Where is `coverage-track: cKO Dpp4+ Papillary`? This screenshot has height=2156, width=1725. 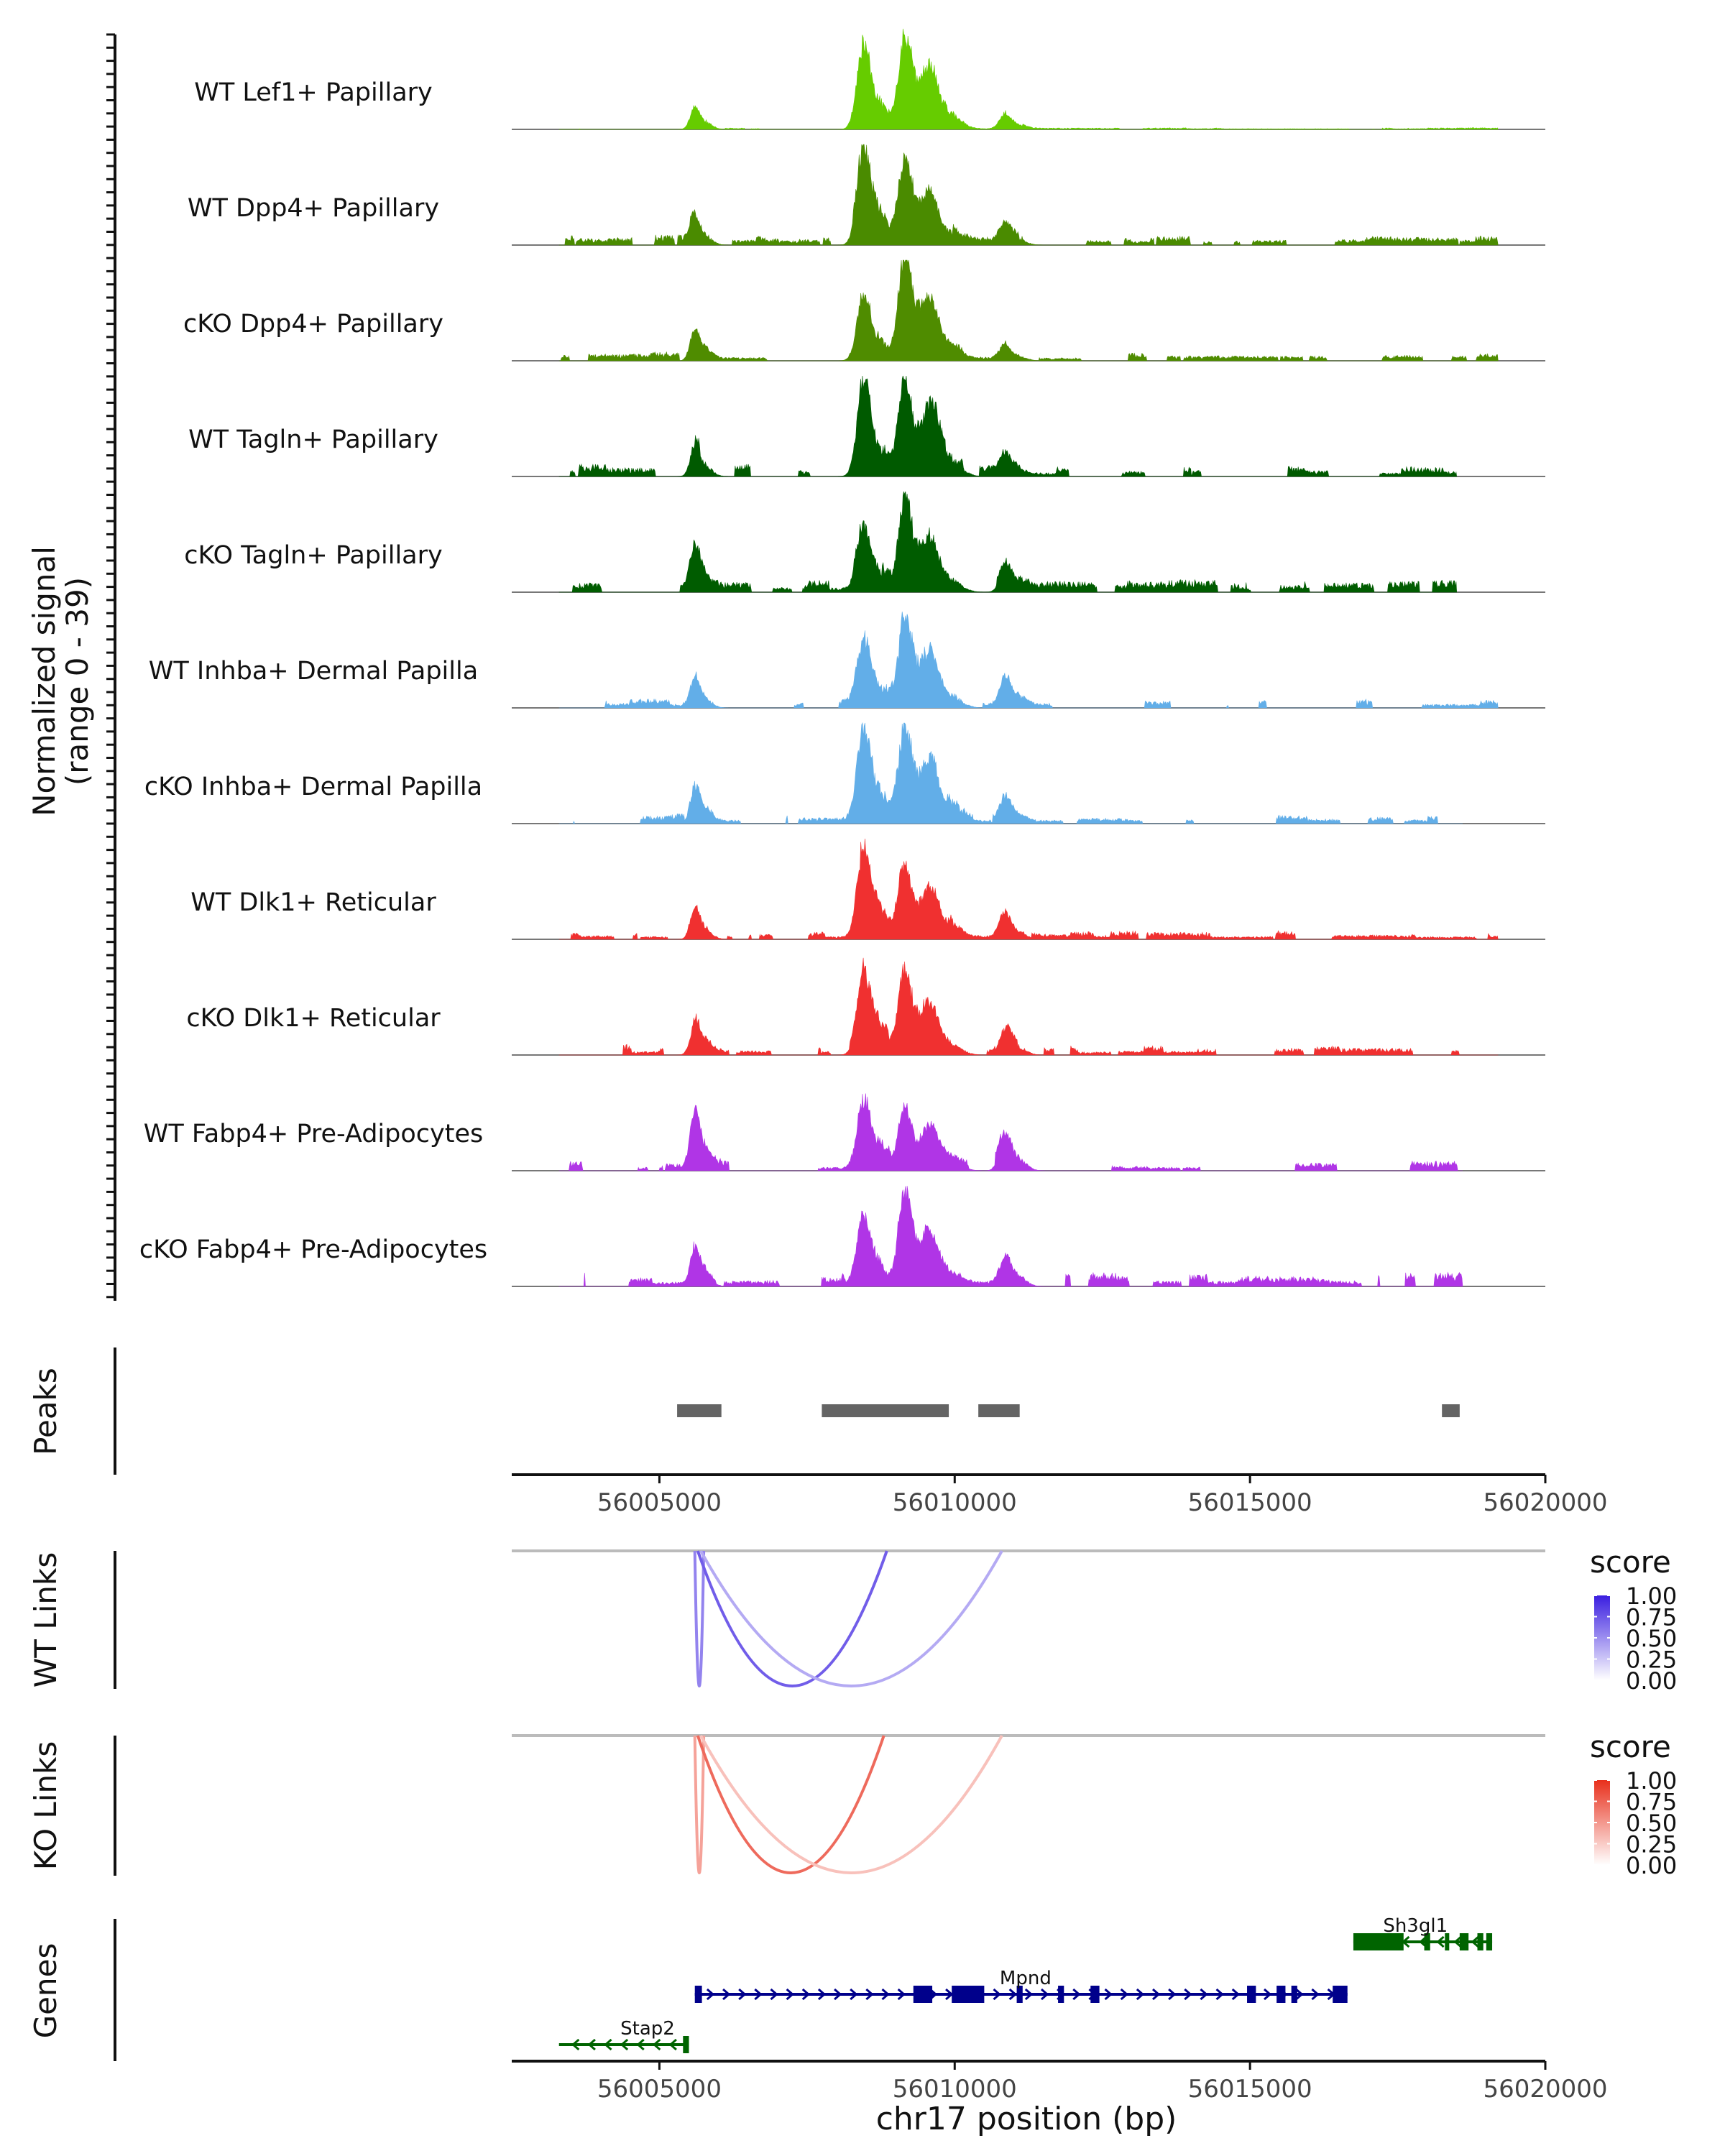
coverage-track: cKO Dpp4+ Papillary is located at coordinates (864, 310).